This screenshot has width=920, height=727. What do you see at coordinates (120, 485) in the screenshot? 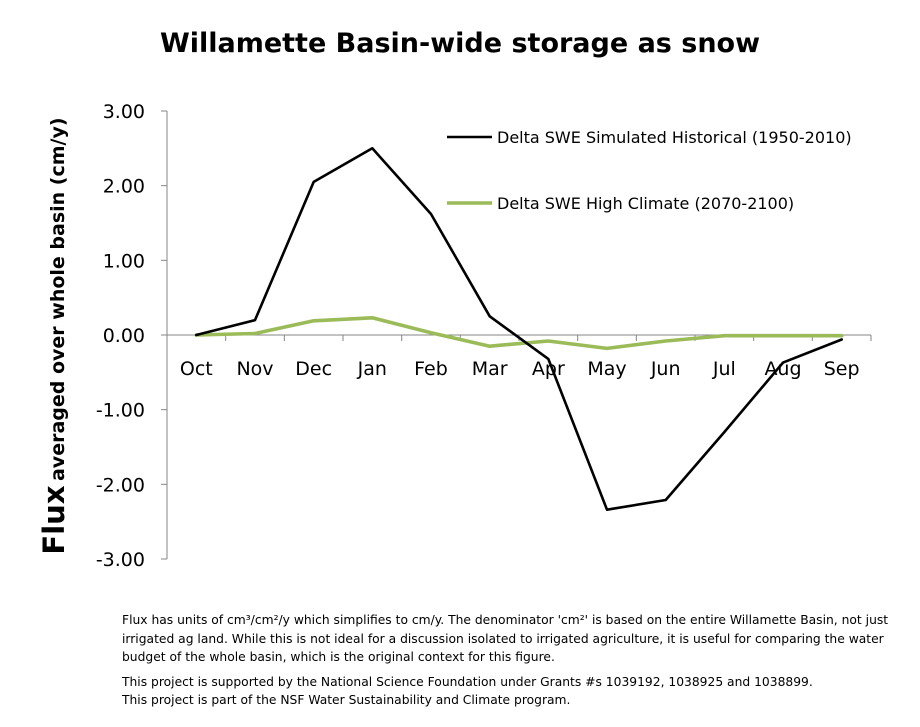
I see `y-tick-label: -2.00` at bounding box center [120, 485].